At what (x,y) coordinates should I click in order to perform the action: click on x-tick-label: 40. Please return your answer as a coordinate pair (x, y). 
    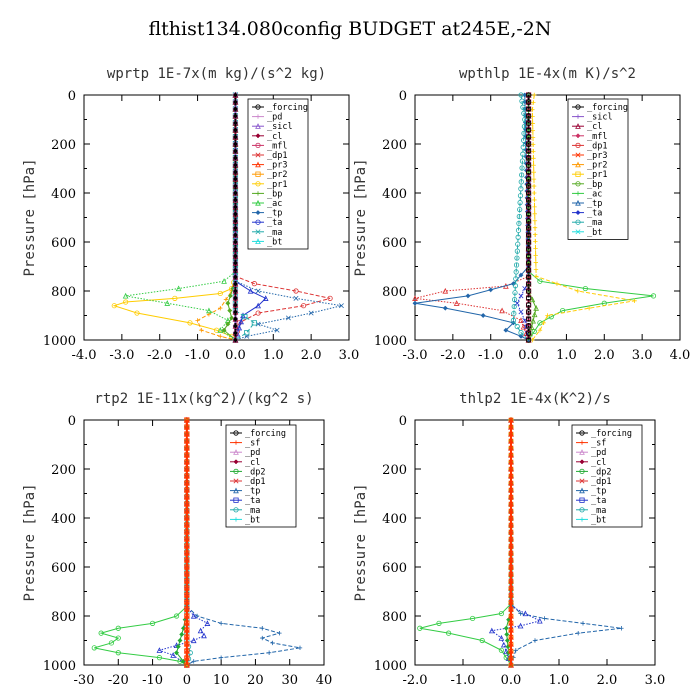
    Looking at the image, I should click on (324, 680).